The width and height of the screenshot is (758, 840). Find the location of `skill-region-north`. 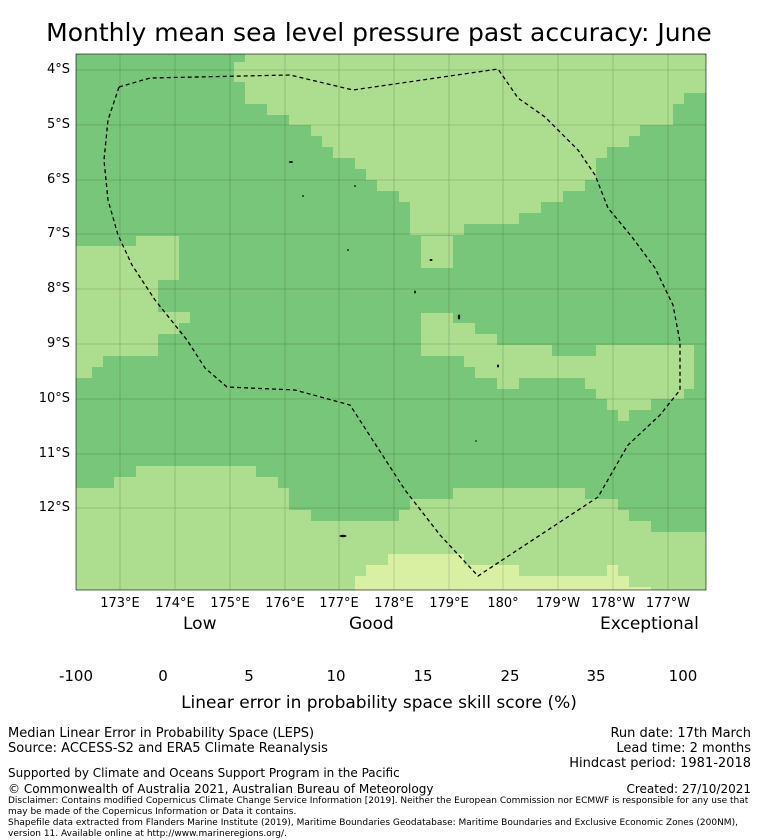

skill-region-north is located at coordinates (470, 144).